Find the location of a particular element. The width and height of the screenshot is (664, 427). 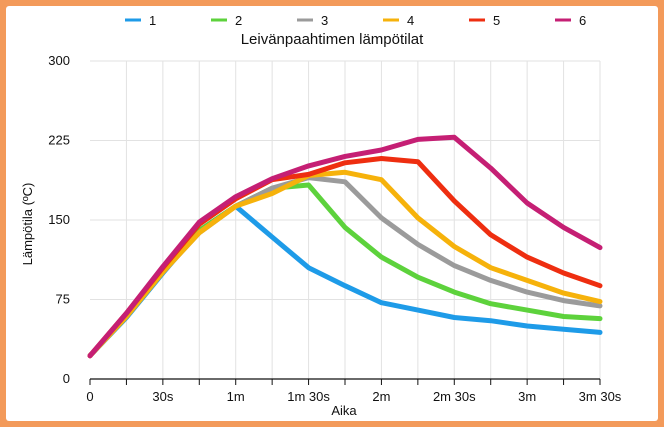

y-tick-label: 300 is located at coordinates (59, 60).